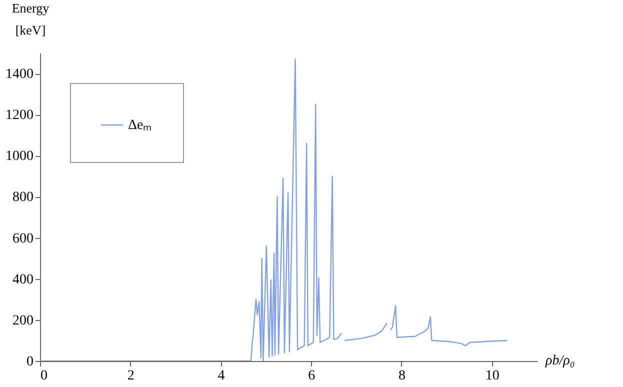  I want to click on y-tick-label: 1400, so click(20, 74).